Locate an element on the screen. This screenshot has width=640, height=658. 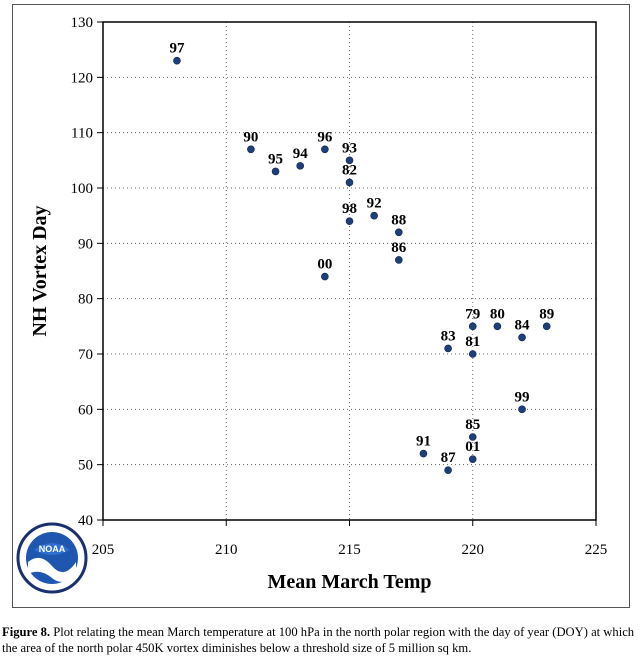
point-label: 80 is located at coordinates (497, 314).